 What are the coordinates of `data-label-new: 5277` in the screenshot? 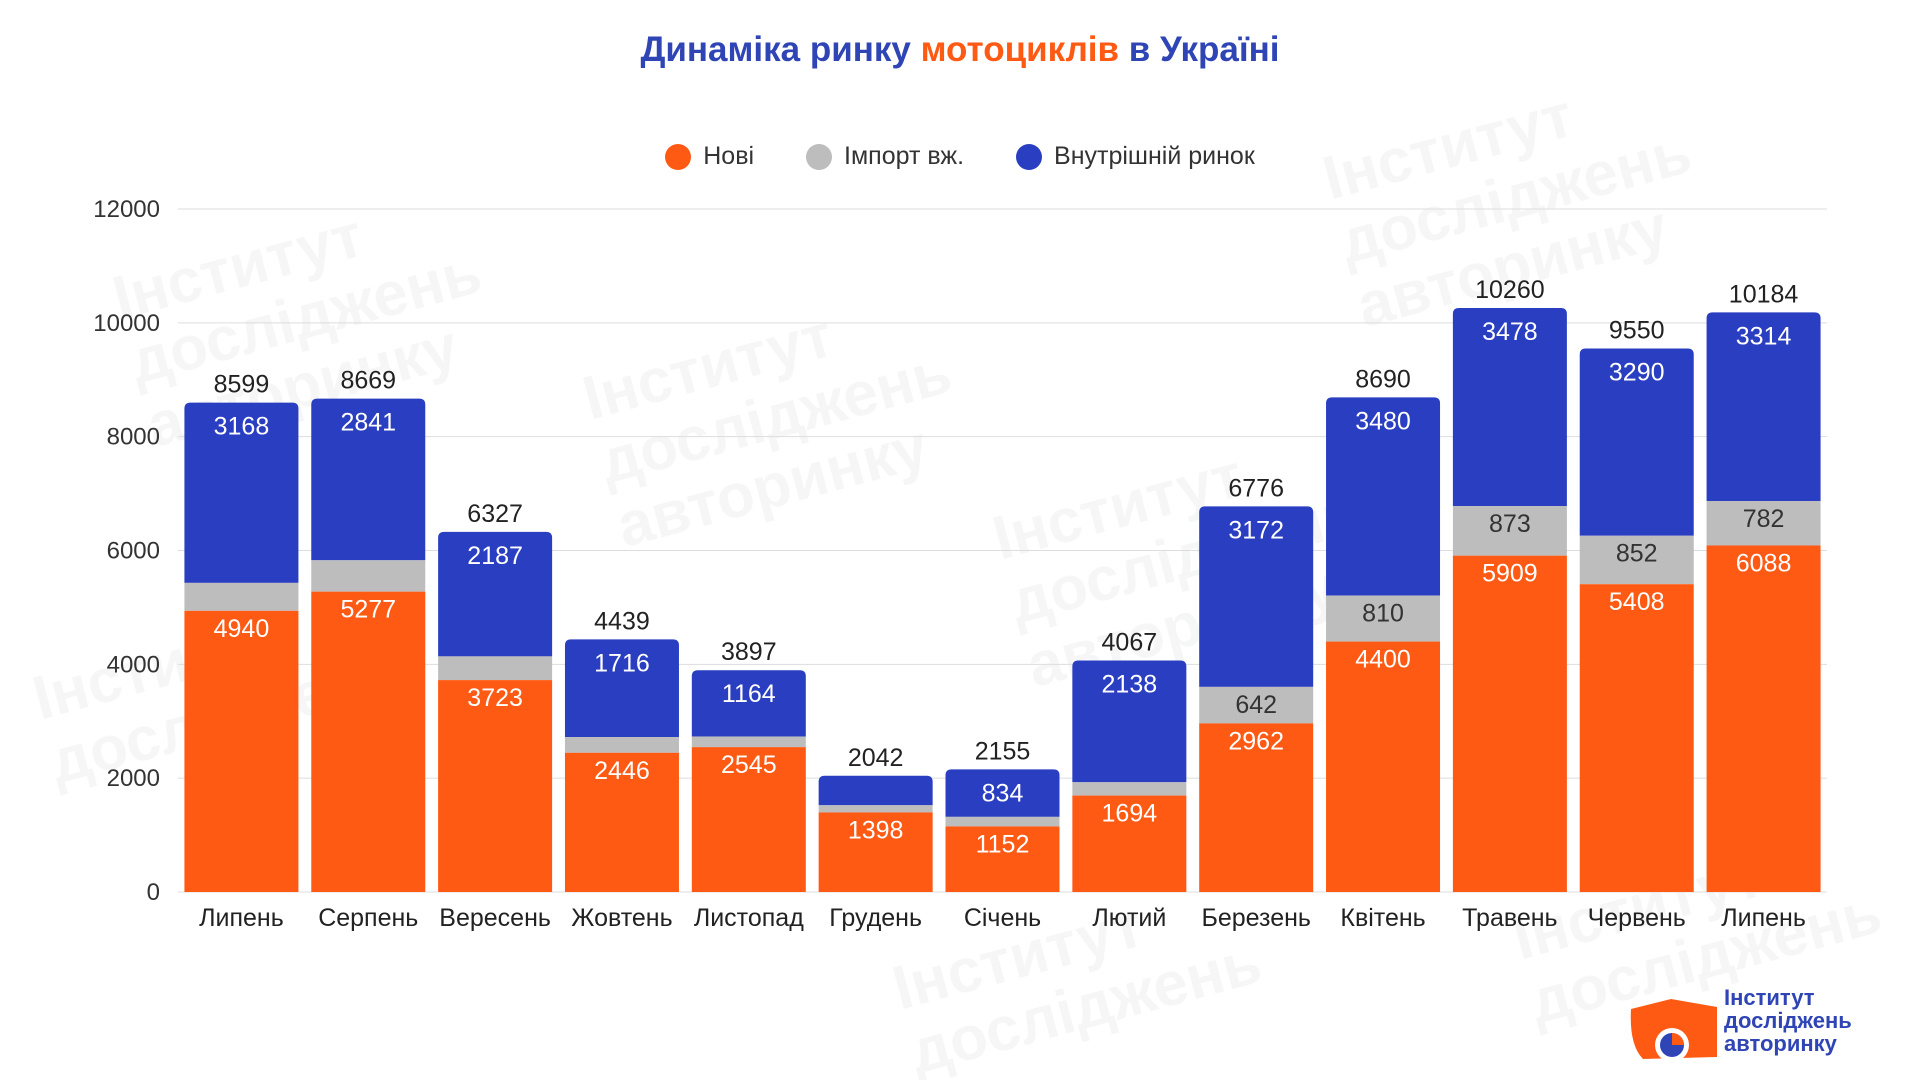 It's located at (368, 610).